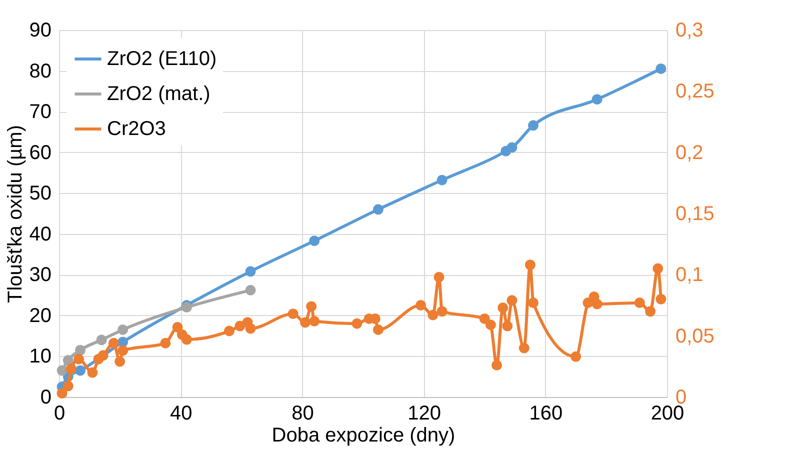 This screenshot has width=788, height=472. Describe the element at coordinates (40, 71) in the screenshot. I see `y-tick-label: 80` at that location.